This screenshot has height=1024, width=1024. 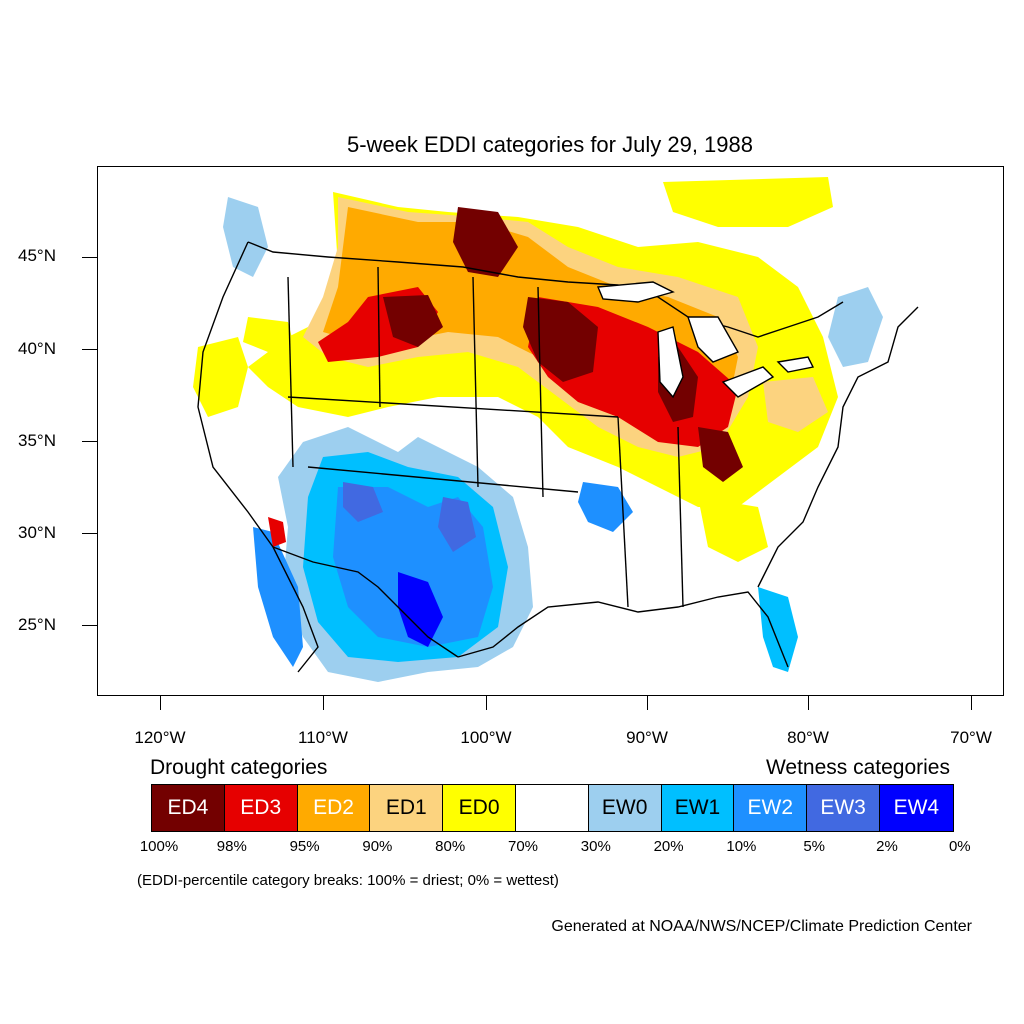 What do you see at coordinates (159, 846) in the screenshot?
I see `percentile-label: 100%` at bounding box center [159, 846].